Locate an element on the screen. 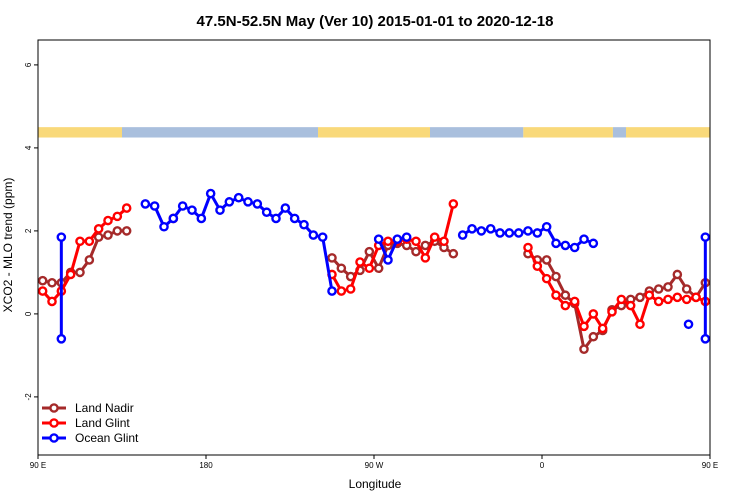 The width and height of the screenshot is (750, 500). strip-segment-6-land is located at coordinates (668, 132).